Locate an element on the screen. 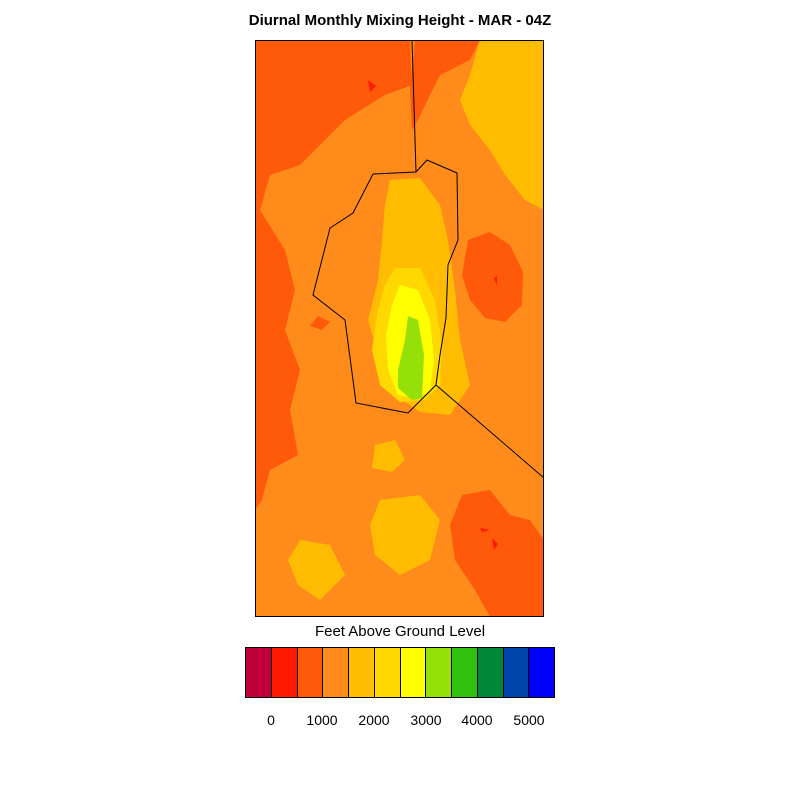 Image resolution: width=800 pixels, height=800 pixels. map-region-south-patch is located at coordinates (388, 456).